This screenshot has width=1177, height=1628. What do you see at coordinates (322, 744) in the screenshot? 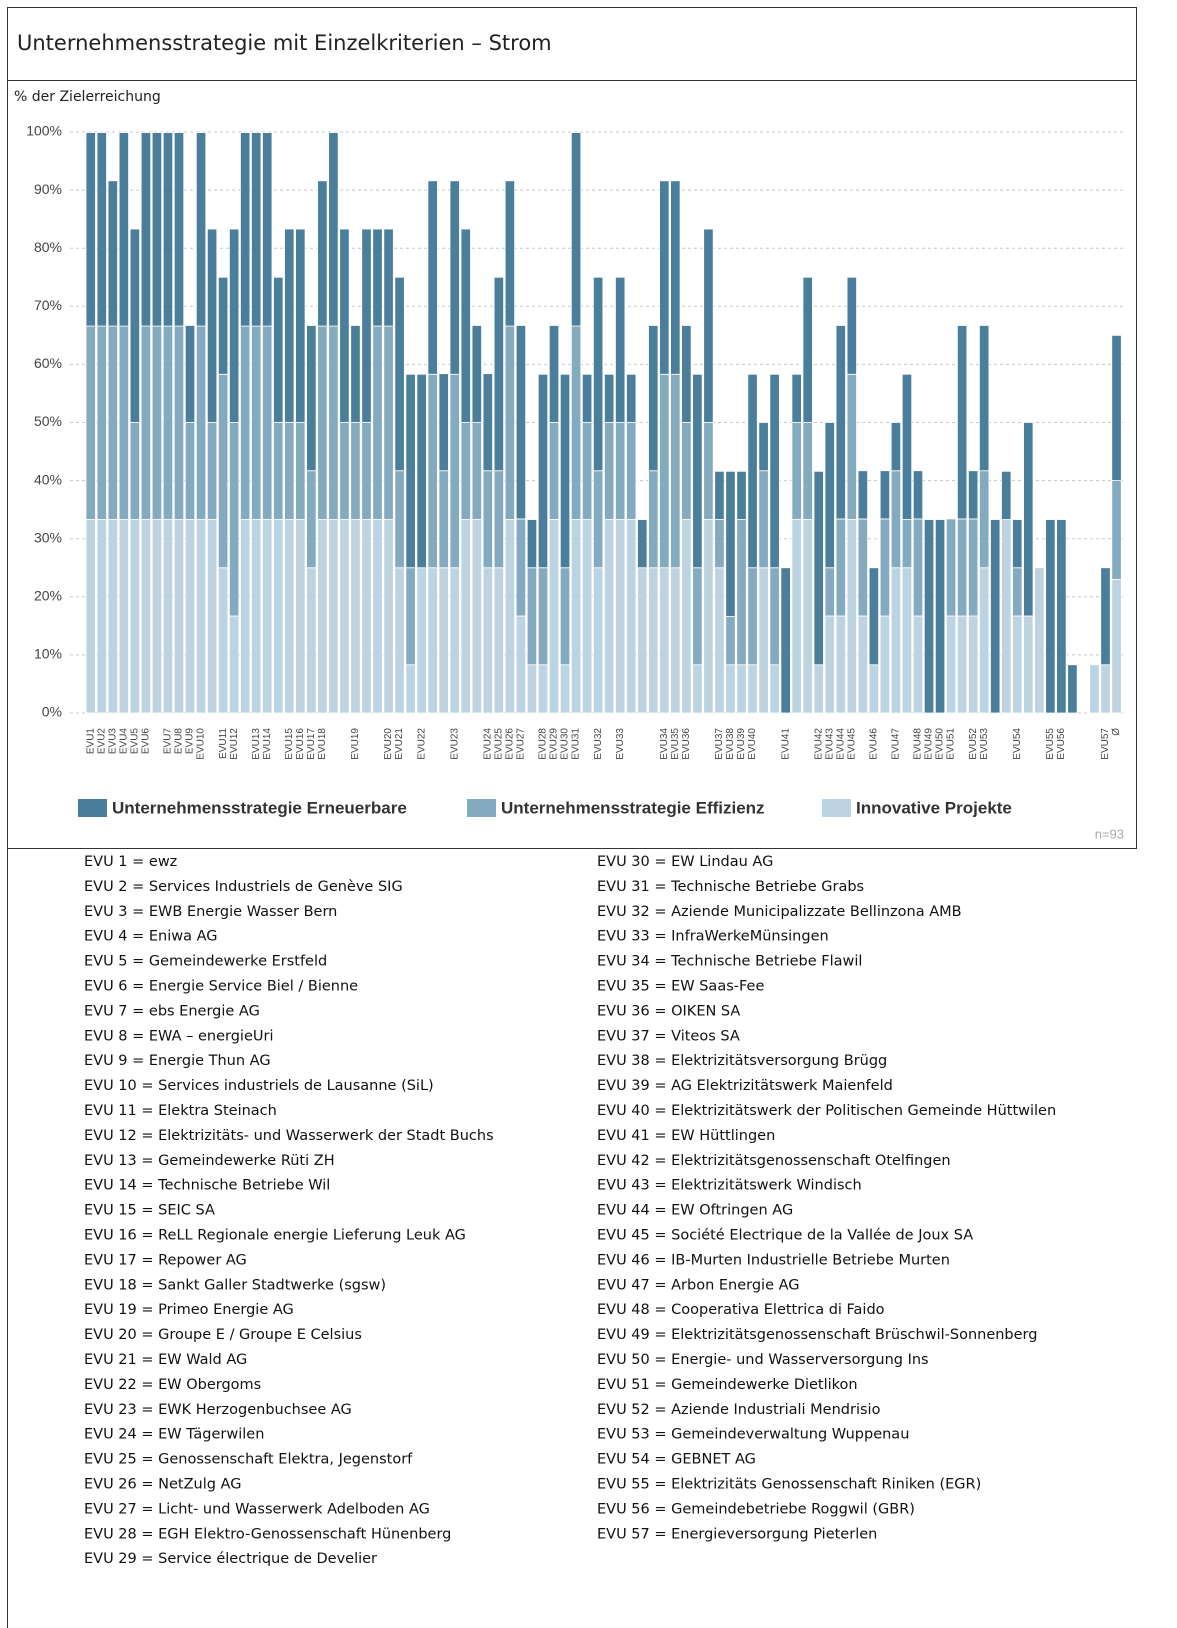
I see `x-tick-label: EVU18` at bounding box center [322, 744].